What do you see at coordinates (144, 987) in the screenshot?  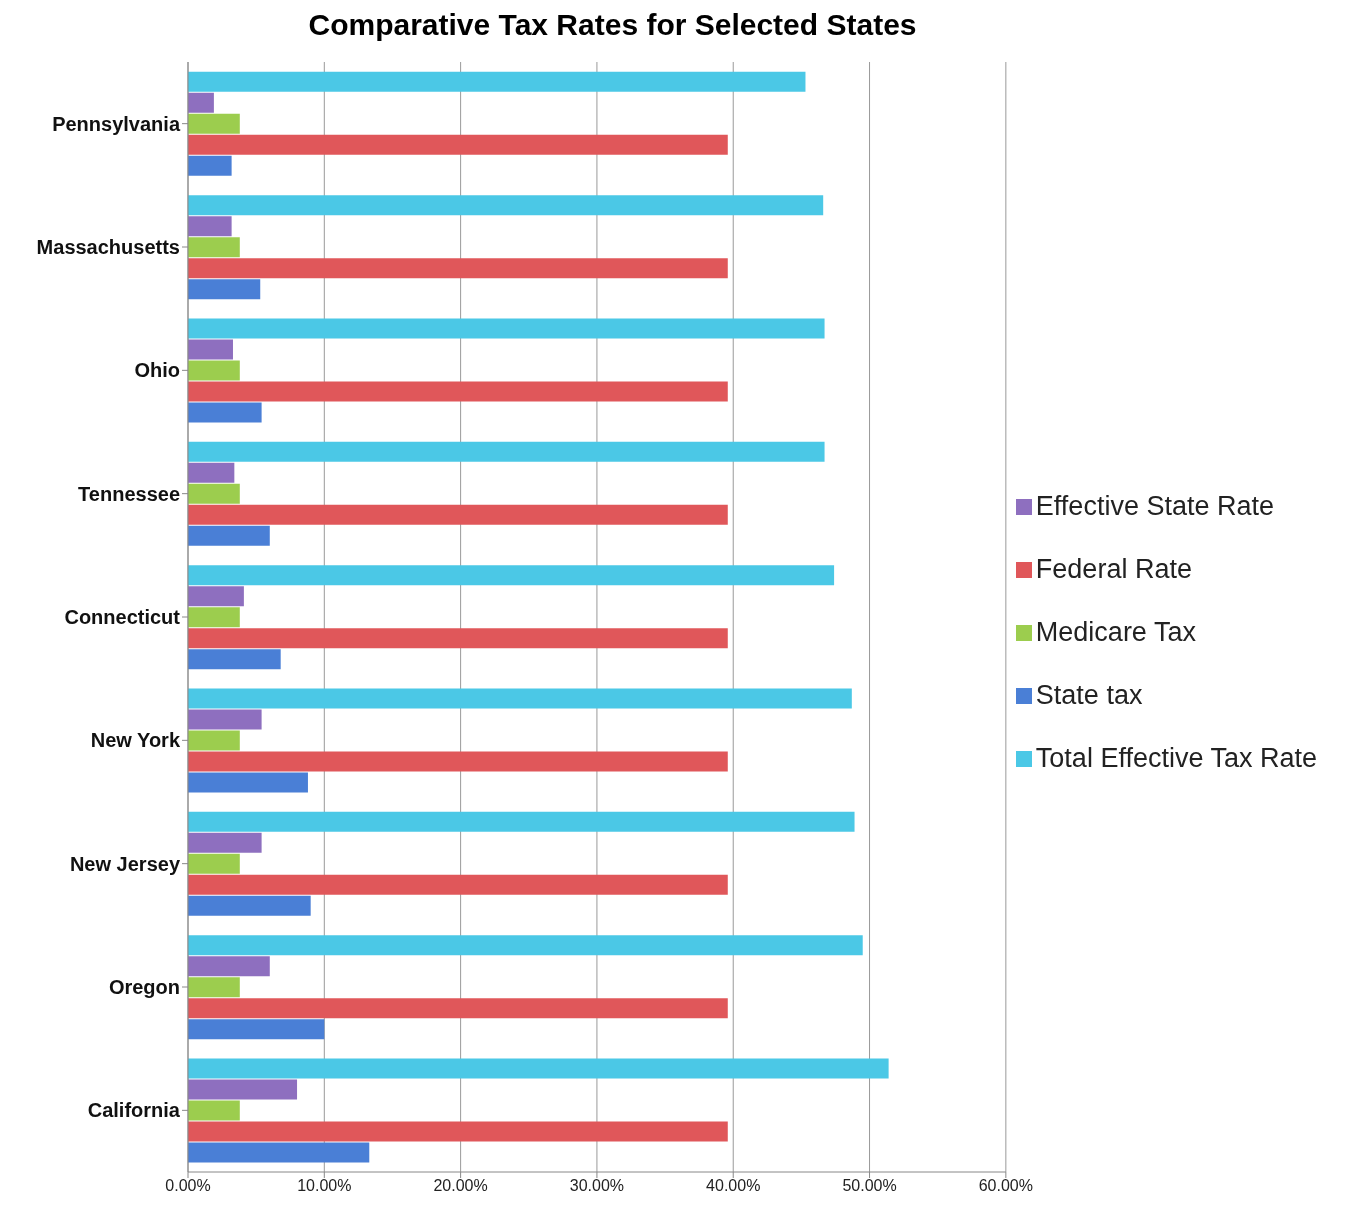 I see `y-tick-label: Oregon` at bounding box center [144, 987].